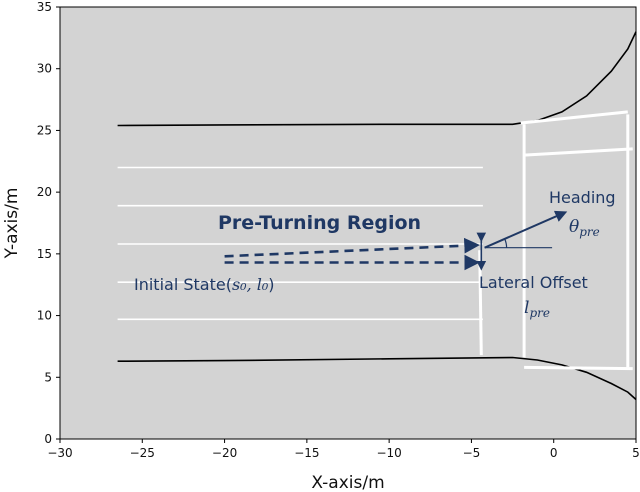  Describe the element at coordinates (44, 316) in the screenshot. I see `y-tick-label: 10` at that location.